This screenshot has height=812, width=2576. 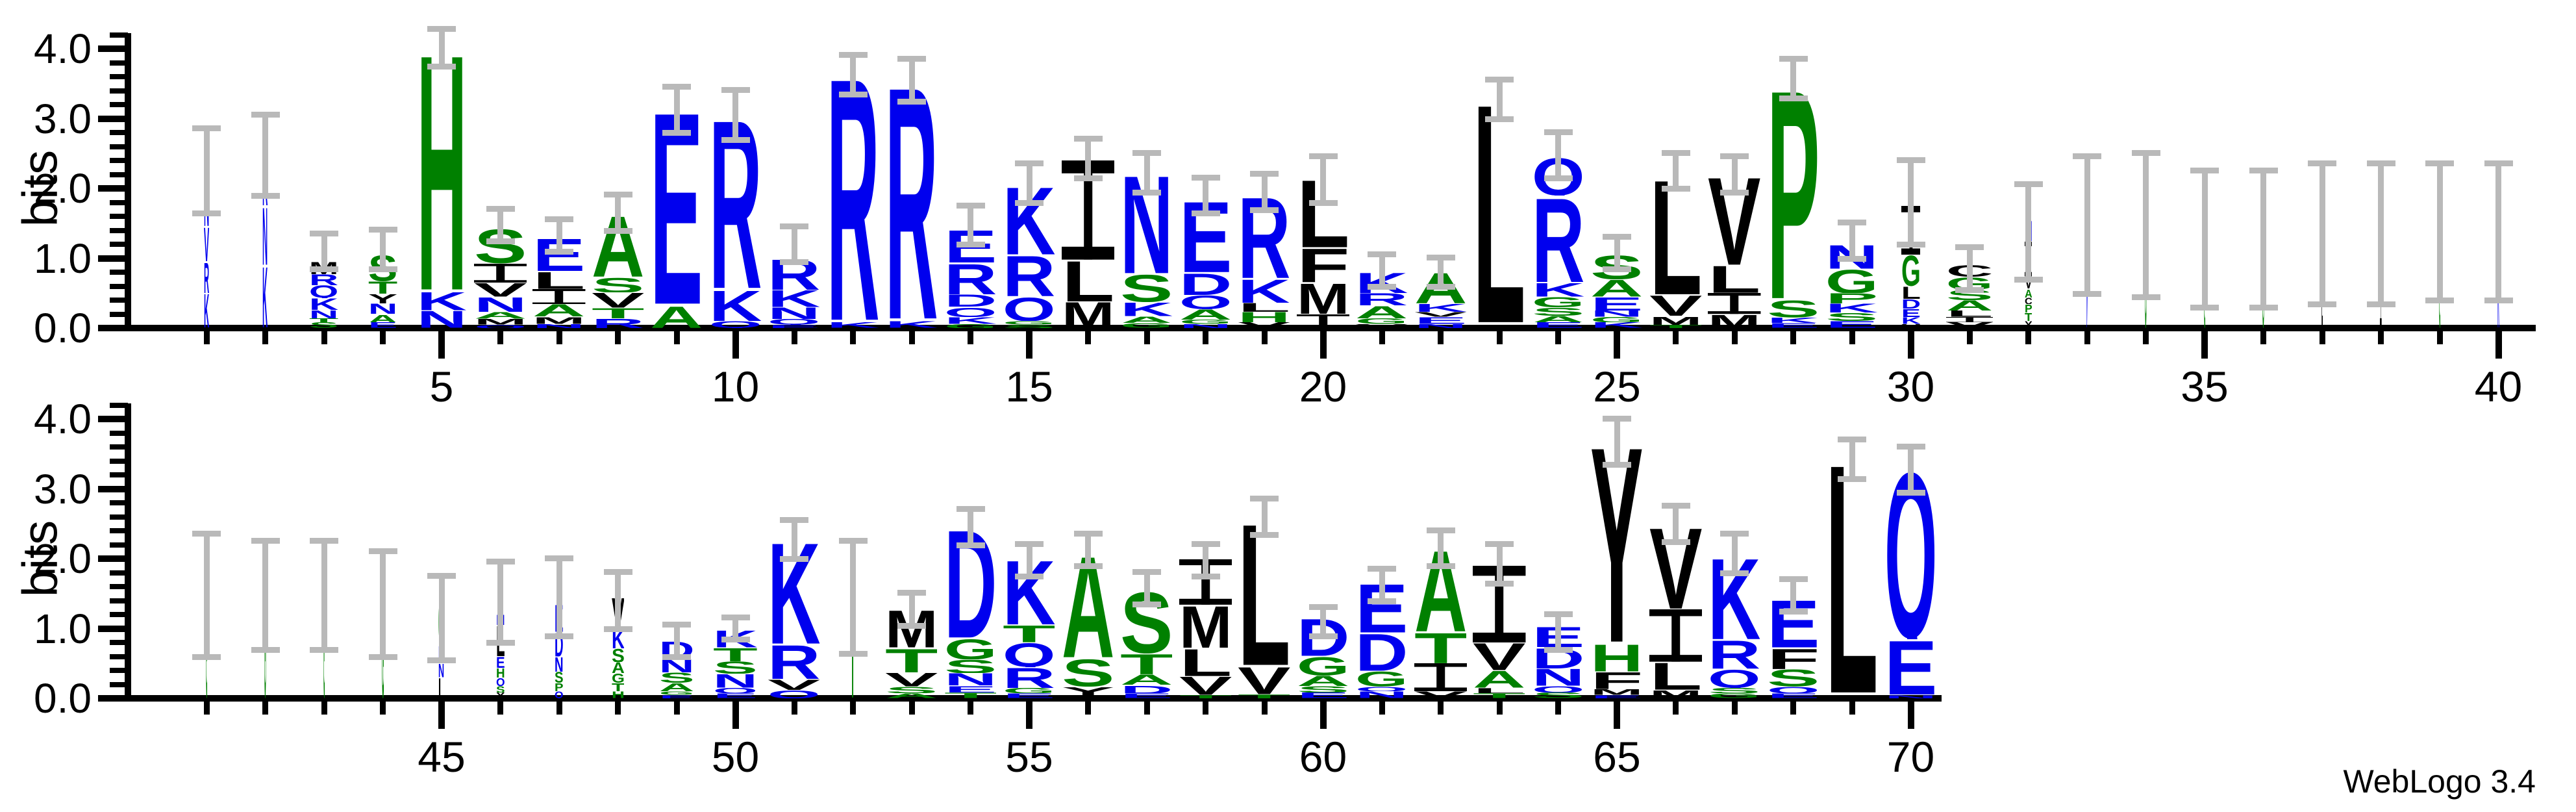 I want to click on logo-letter-25-K: K, so click(x=1616, y=325).